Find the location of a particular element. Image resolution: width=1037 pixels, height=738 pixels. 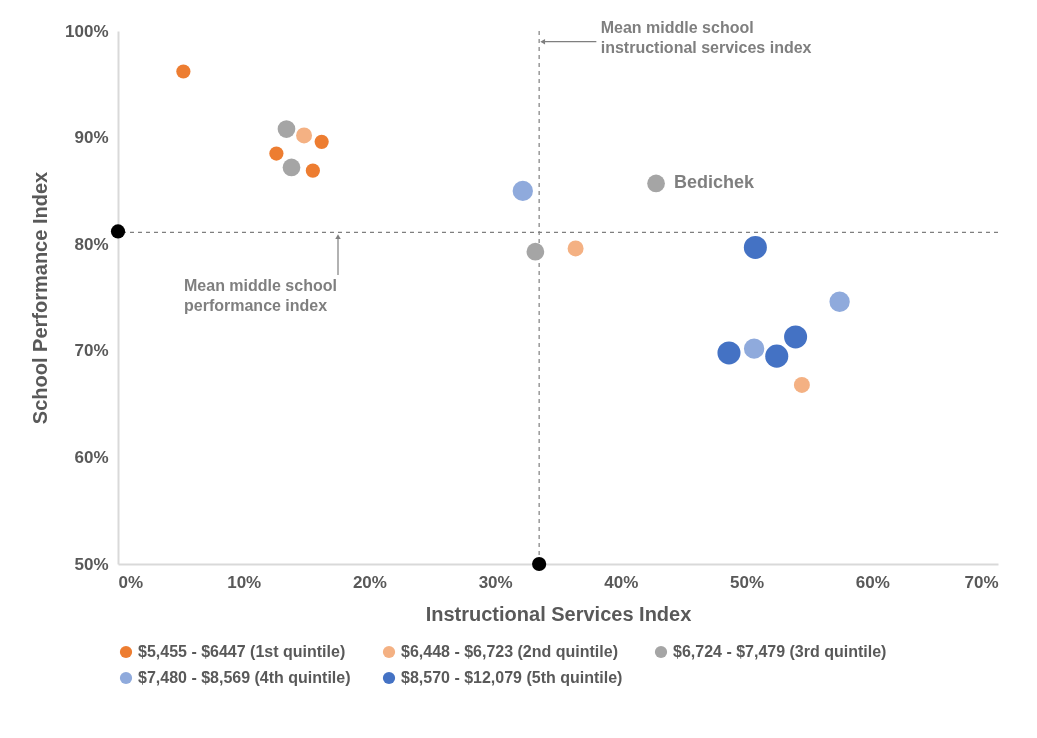

x-tick-label: 10% is located at coordinates (244, 582).